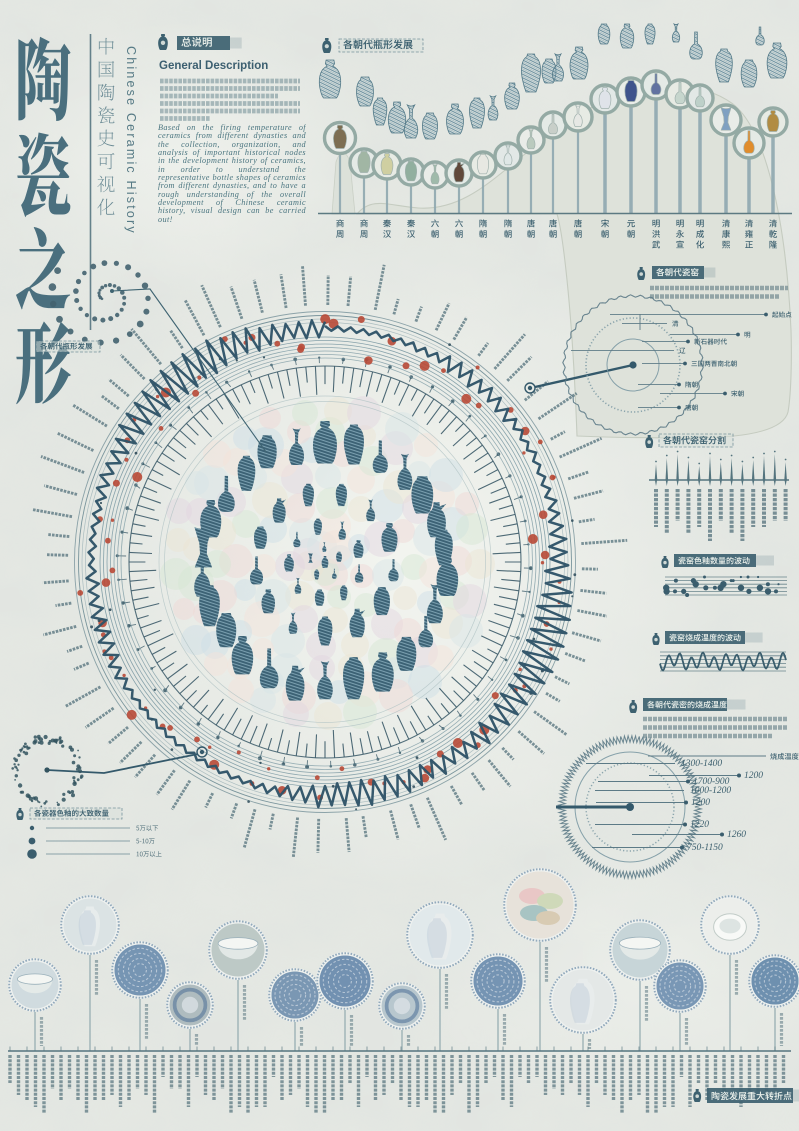  I want to click on svg-text: General Description, so click(213, 66).